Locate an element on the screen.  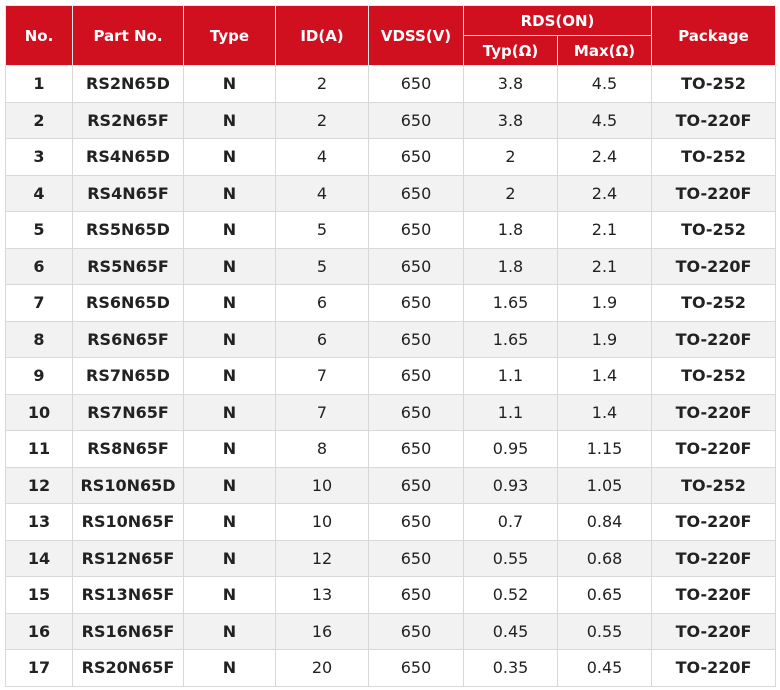
table-row: 3 RS4N65D N 4 650 2 2.4 TO-252 is located at coordinates (391, 157).